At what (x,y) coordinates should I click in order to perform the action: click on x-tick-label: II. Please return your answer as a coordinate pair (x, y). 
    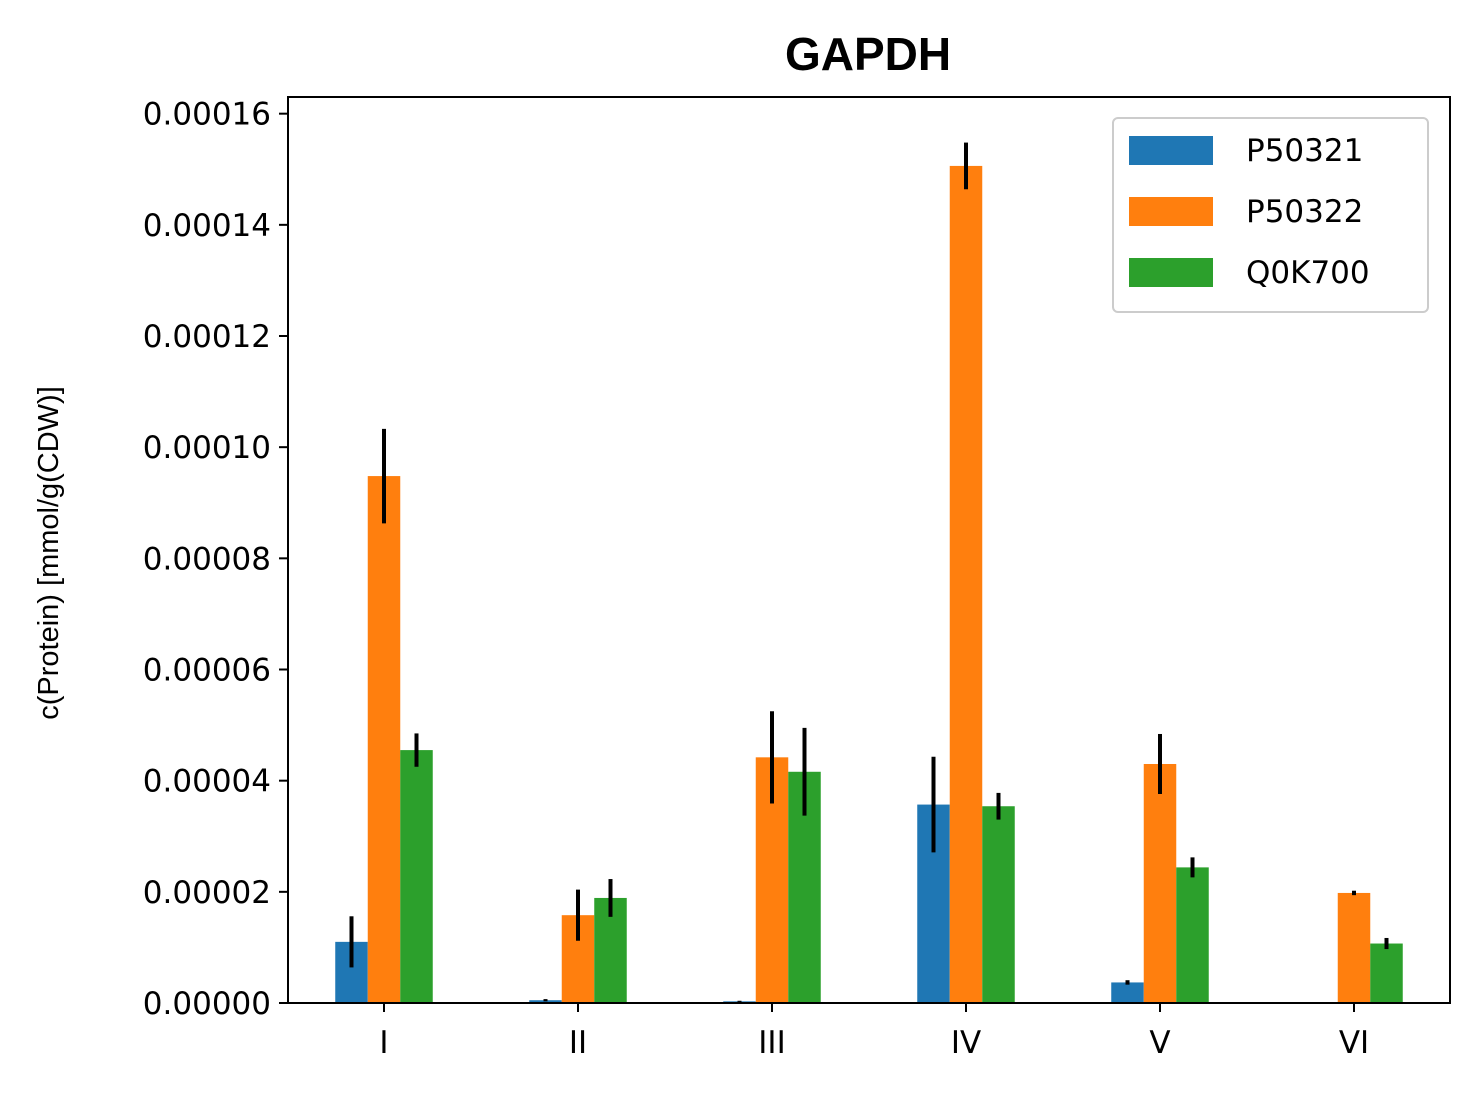
    Looking at the image, I should click on (578, 1043).